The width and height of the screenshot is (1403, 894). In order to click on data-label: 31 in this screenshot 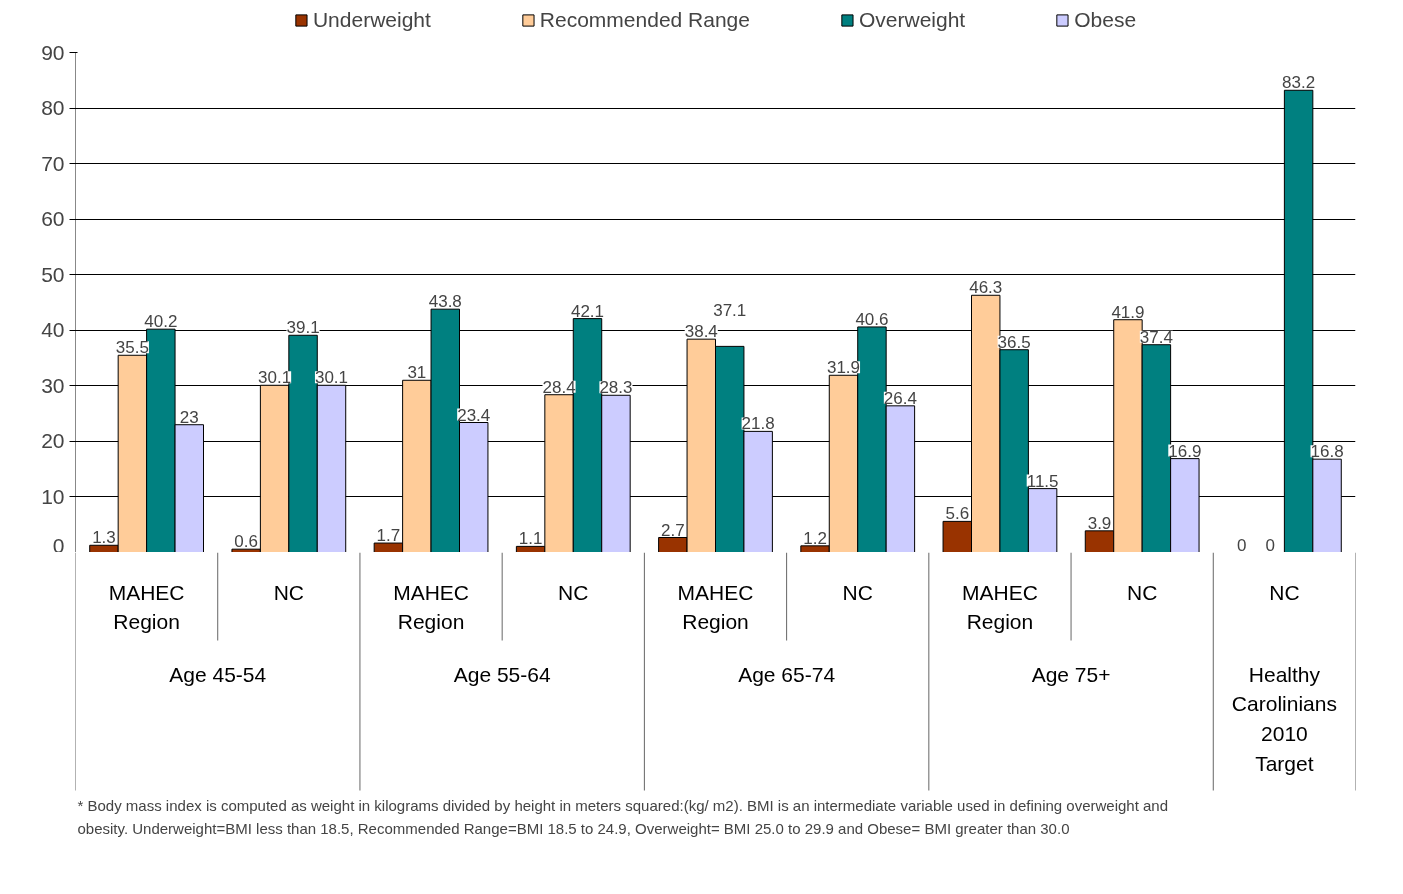, I will do `click(417, 373)`.